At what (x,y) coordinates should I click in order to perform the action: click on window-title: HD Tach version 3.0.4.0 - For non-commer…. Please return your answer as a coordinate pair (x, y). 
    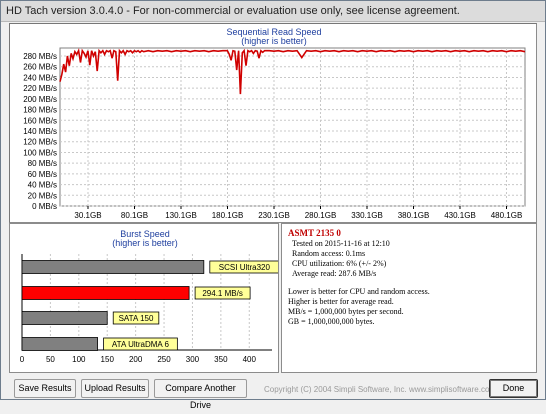
    Looking at the image, I should click on (233, 11).